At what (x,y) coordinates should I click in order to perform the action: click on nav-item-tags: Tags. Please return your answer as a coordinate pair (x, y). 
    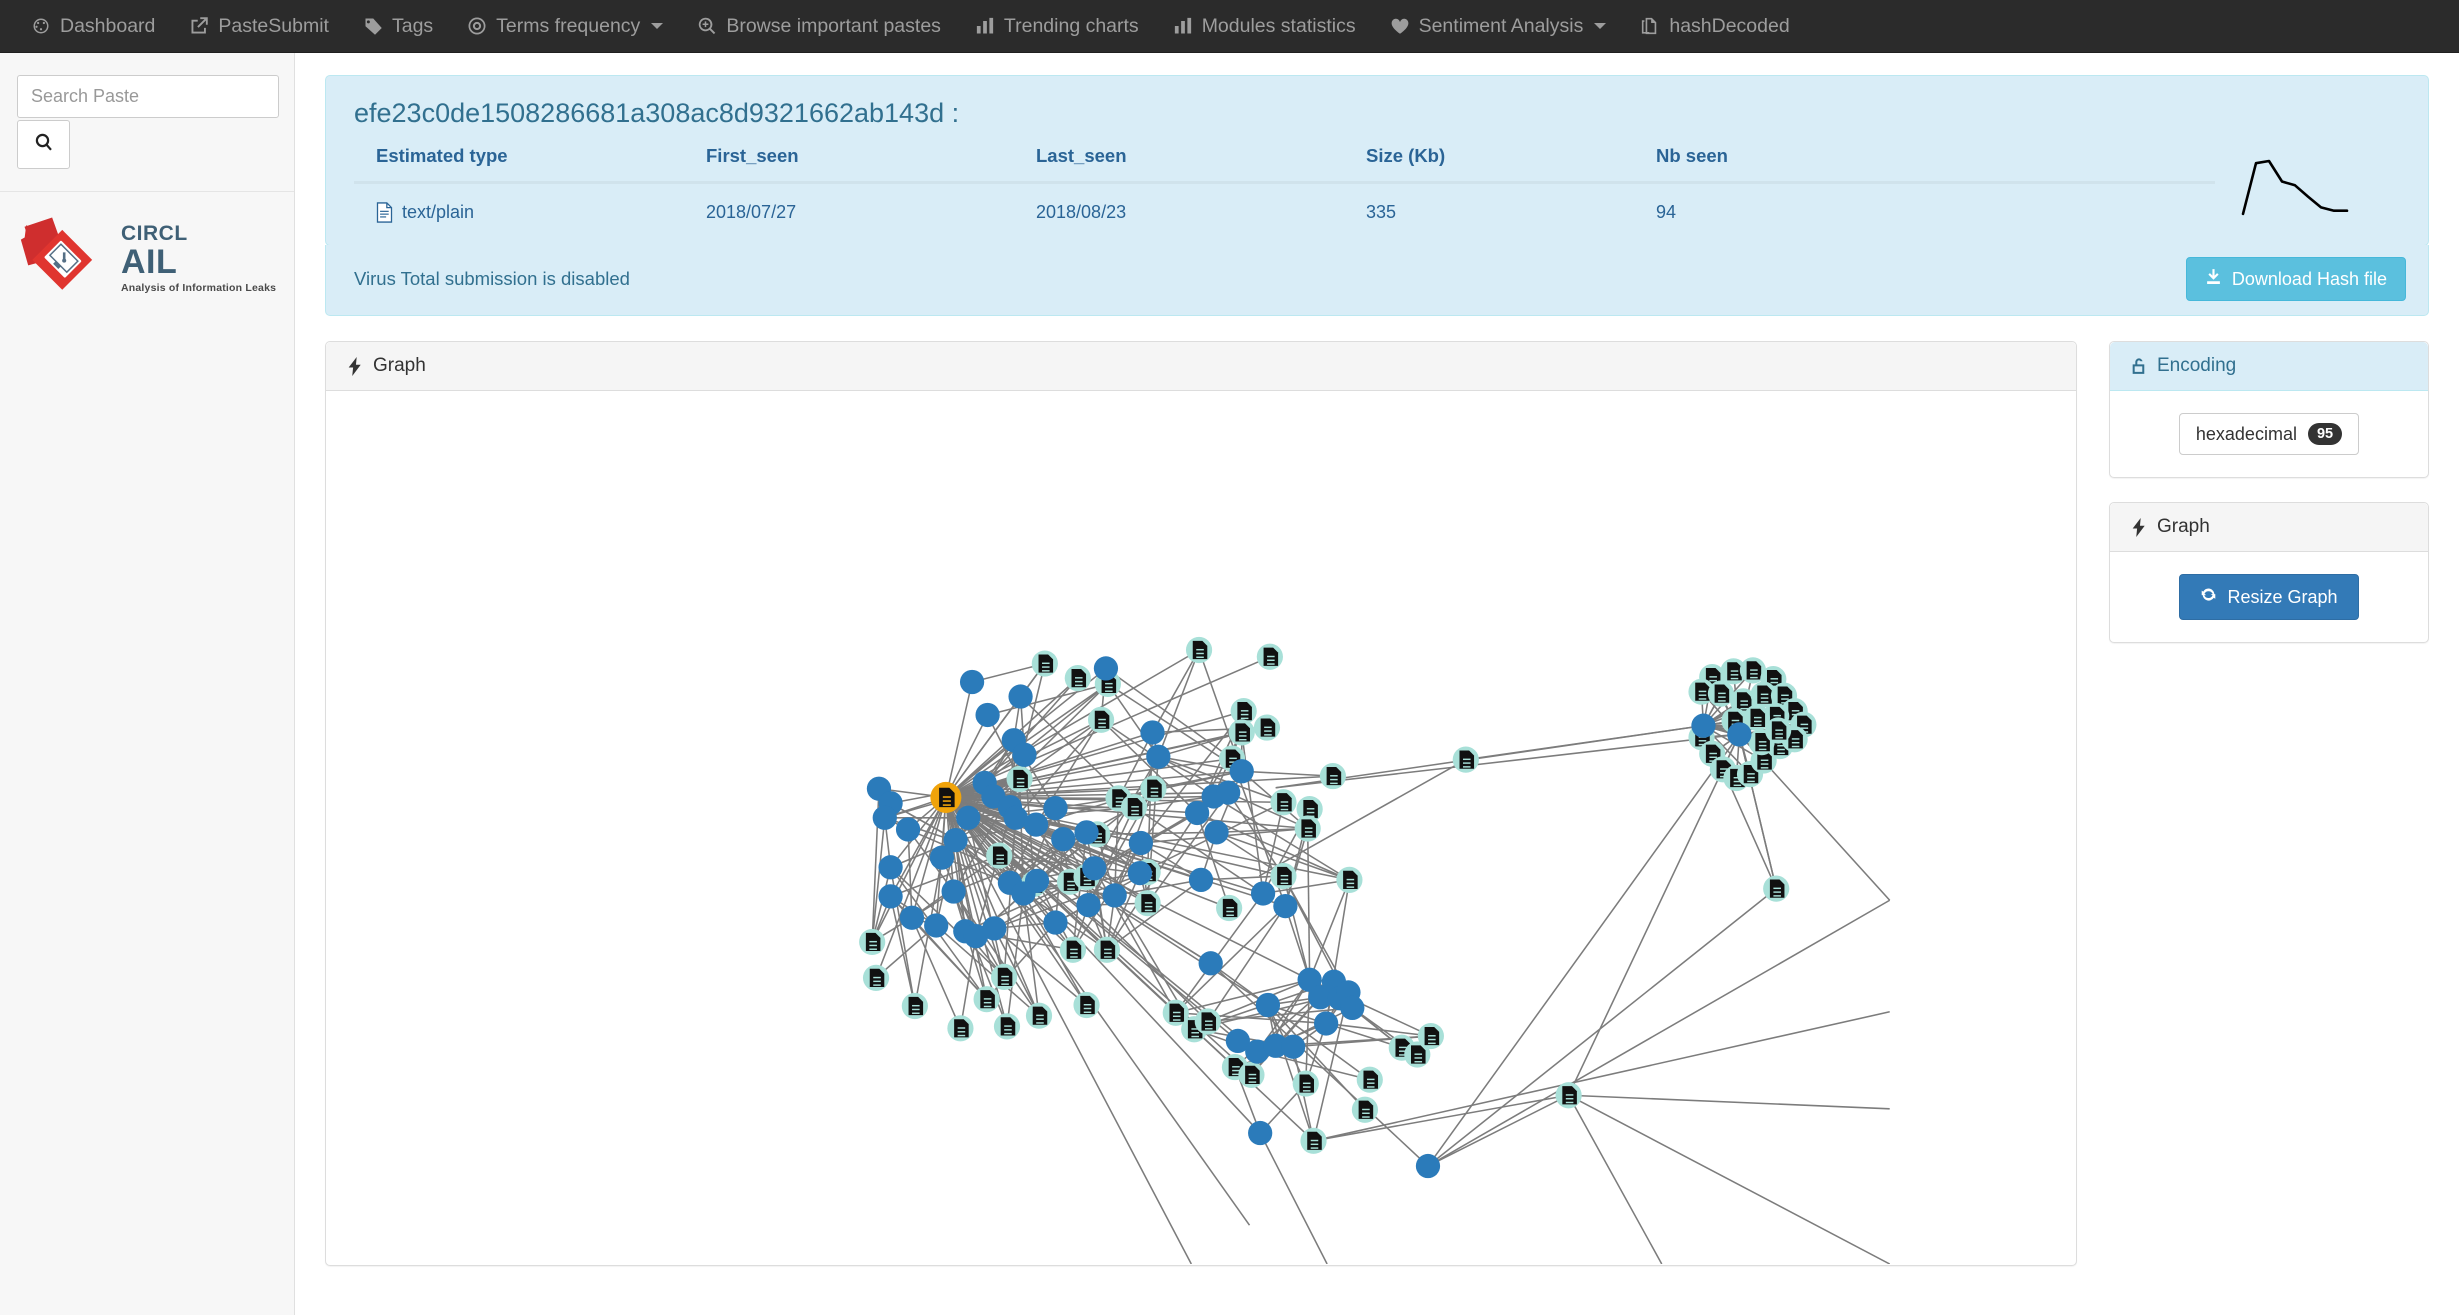
    Looking at the image, I should click on (398, 26).